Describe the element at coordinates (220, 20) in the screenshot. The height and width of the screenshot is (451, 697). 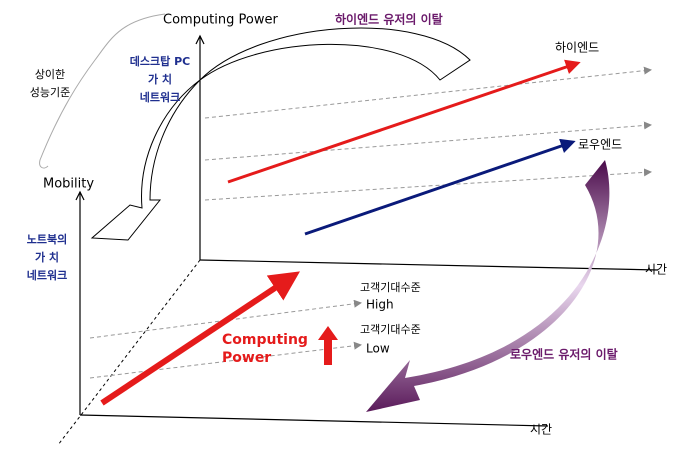
I see `title: Computing Power` at that location.